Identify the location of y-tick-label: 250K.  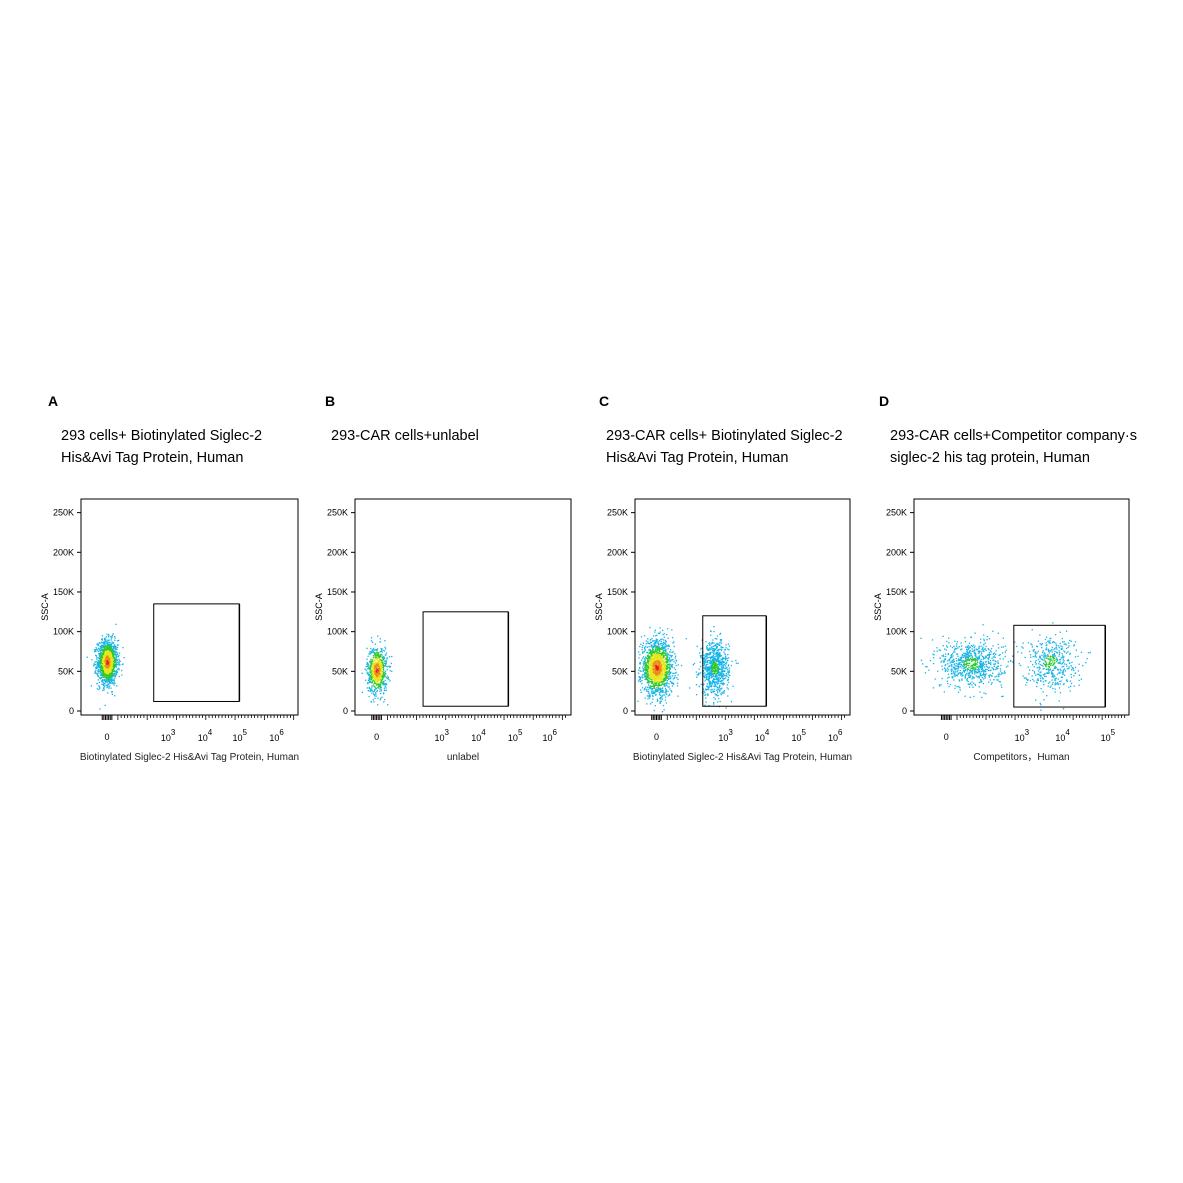
(63, 513).